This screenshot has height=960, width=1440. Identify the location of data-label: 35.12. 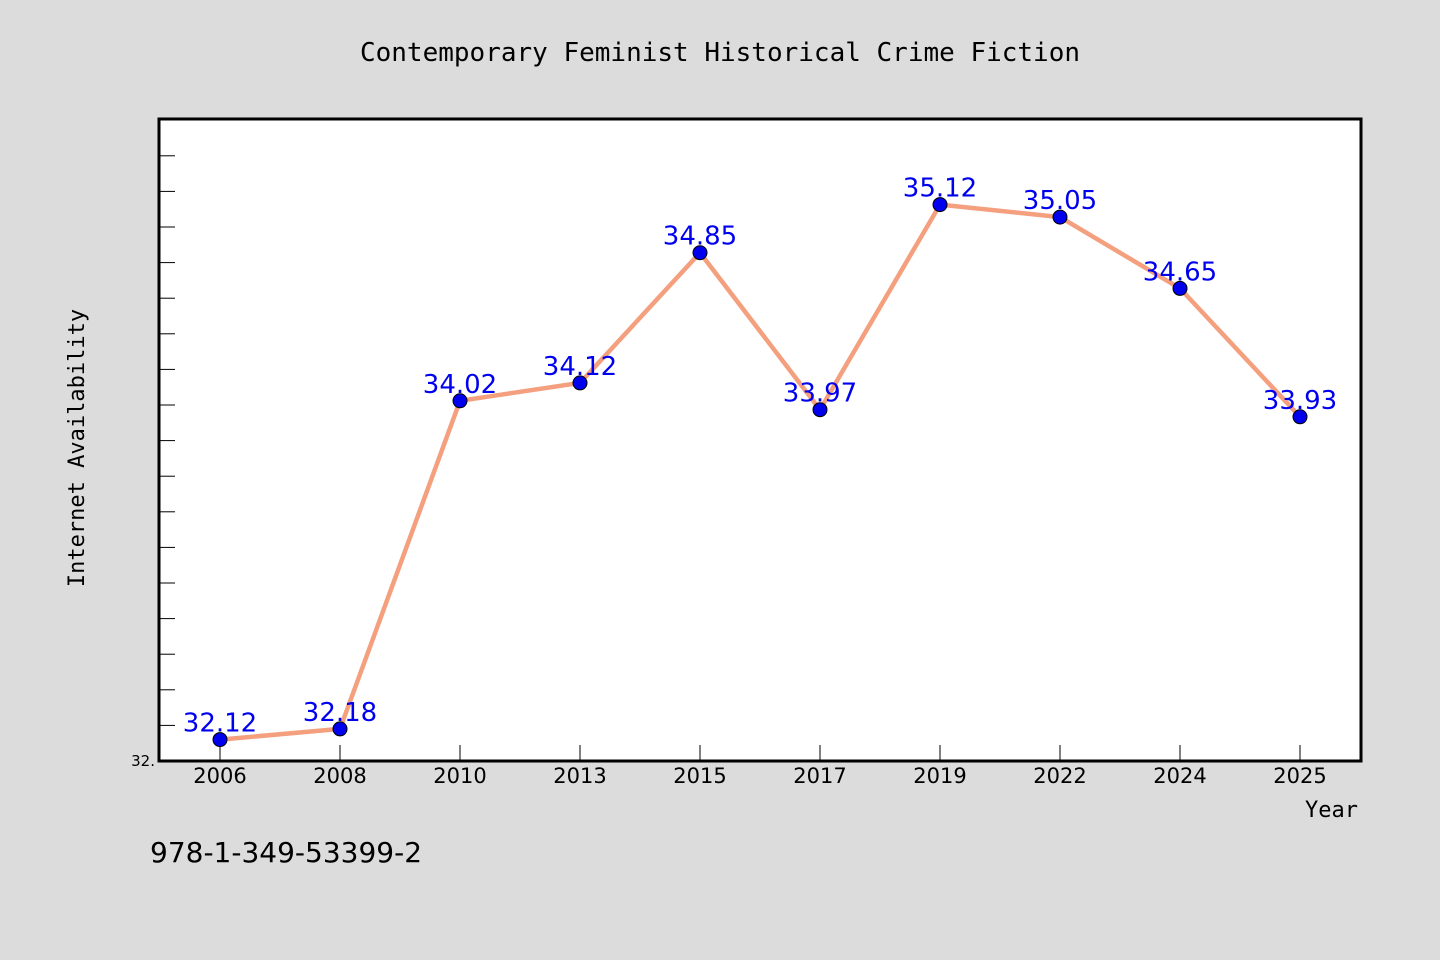
(940, 189).